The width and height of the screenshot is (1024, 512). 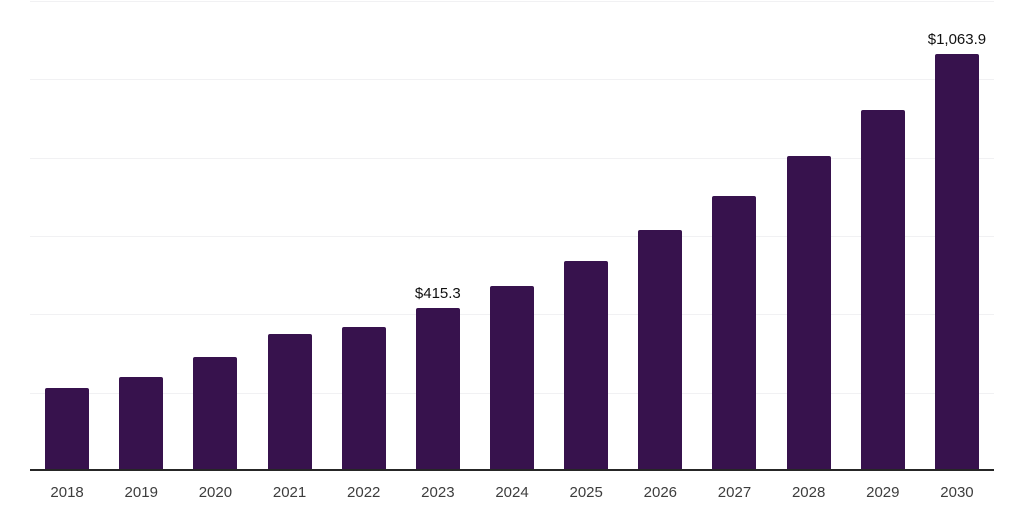 What do you see at coordinates (883, 492) in the screenshot?
I see `x-tick-label-2029: 2029` at bounding box center [883, 492].